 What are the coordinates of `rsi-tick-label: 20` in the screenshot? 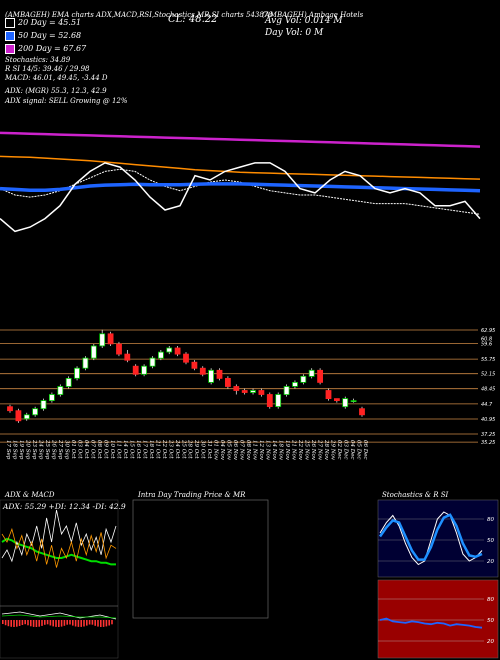 It's located at (490, 642).